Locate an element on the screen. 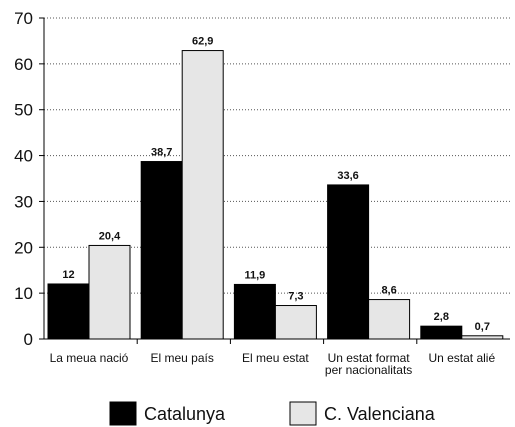 This screenshot has width=515, height=427. y-tick-label: 50 is located at coordinates (23, 110).